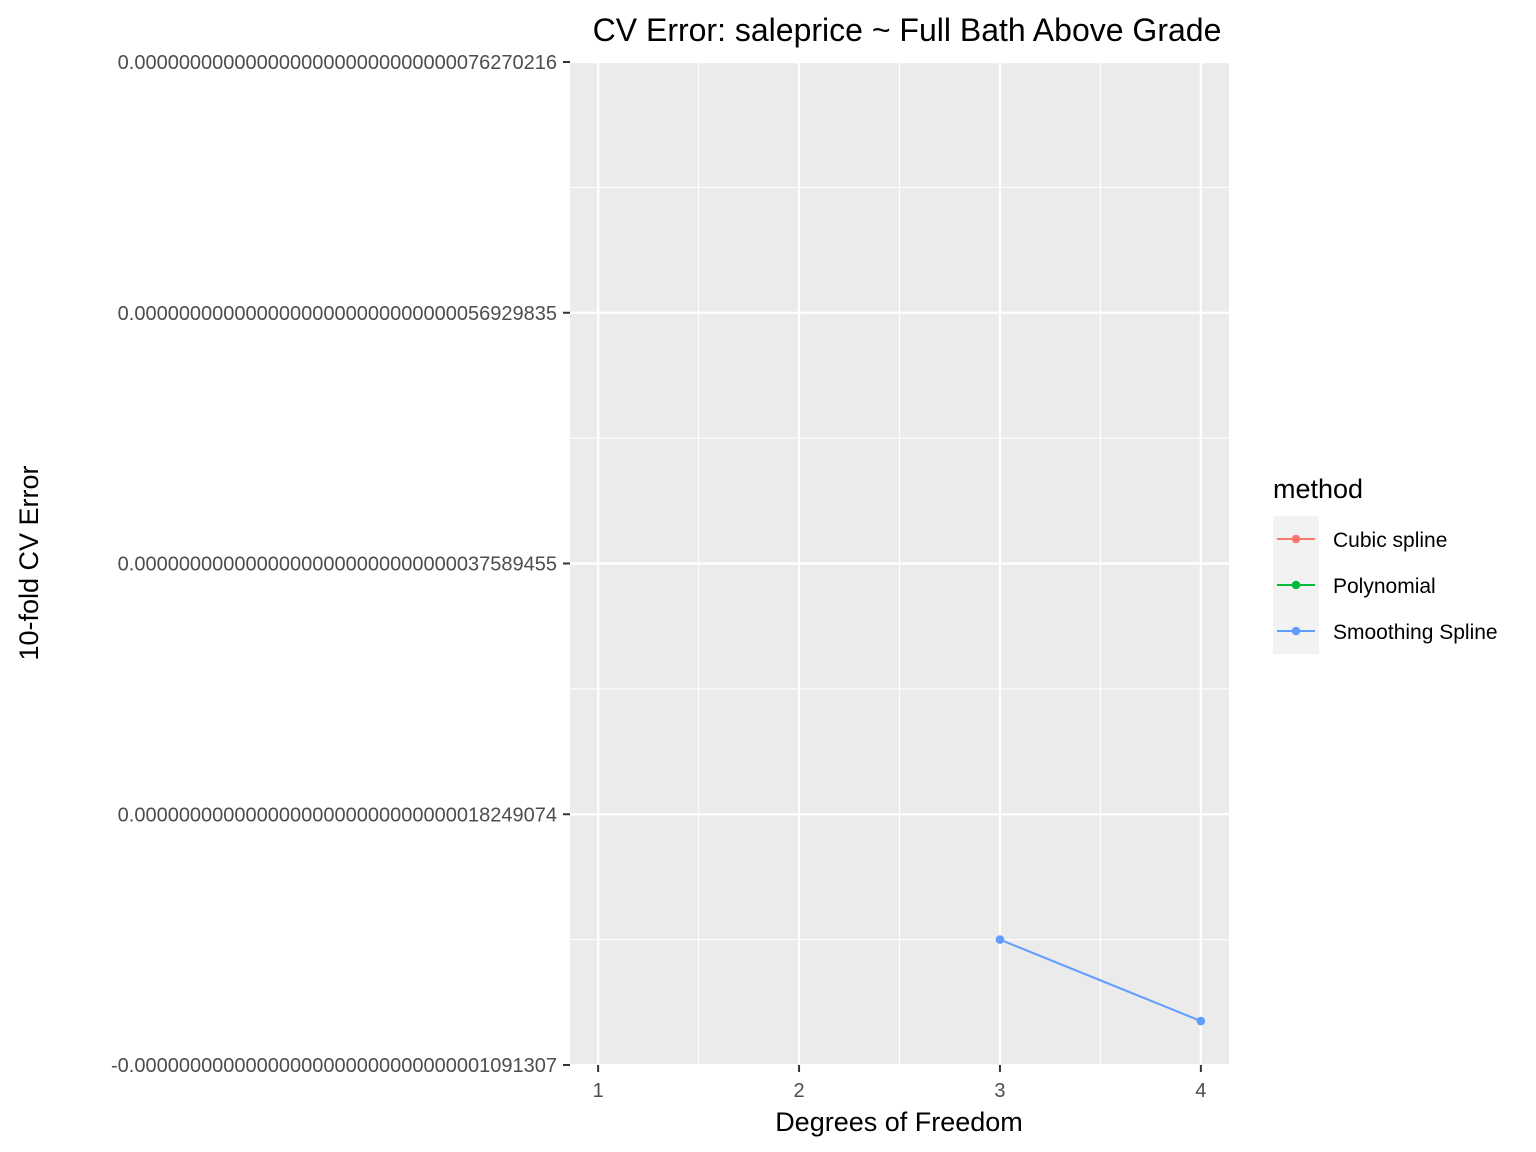 The height and width of the screenshot is (1152, 1536). I want to click on x-axis: 1 2 3 4, so click(899, 1083).